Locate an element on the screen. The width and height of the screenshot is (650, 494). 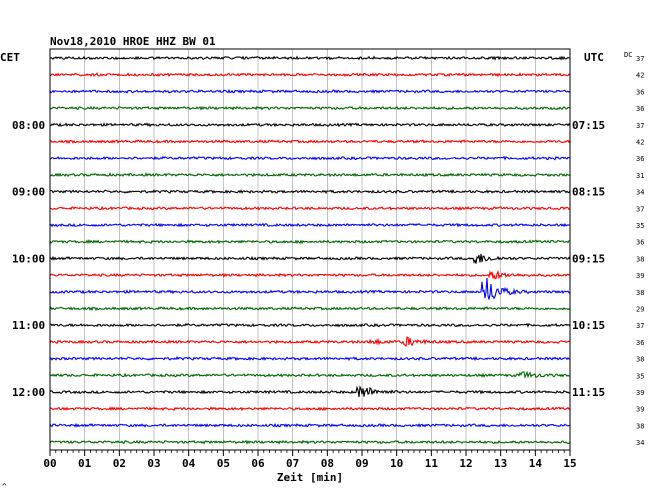
x-tick-label: 13 is located at coordinates (500, 463).